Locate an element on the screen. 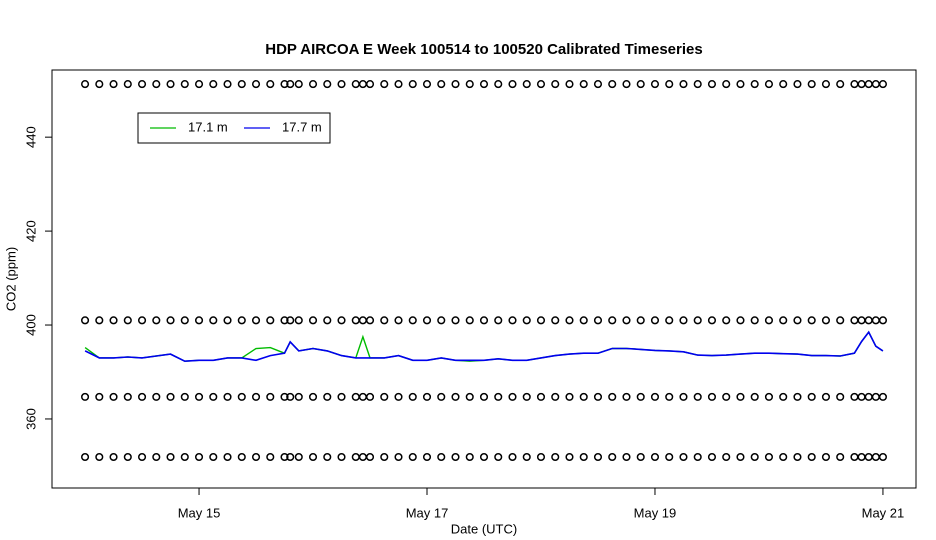 This screenshot has width=936, height=540. y-tick-label: 400 is located at coordinates (30, 325).